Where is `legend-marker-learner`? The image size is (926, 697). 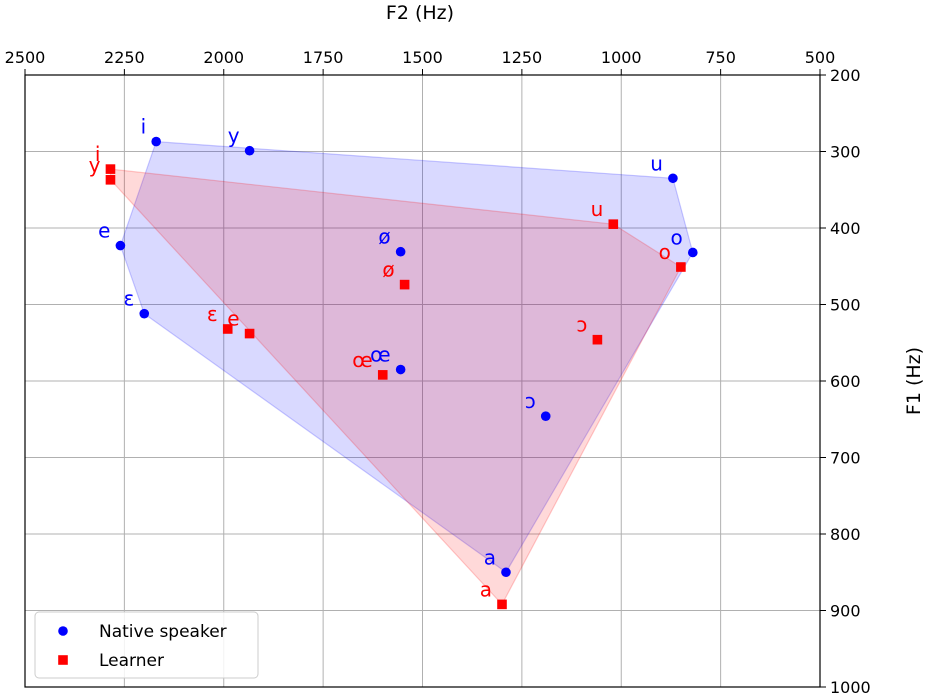 legend-marker-learner is located at coordinates (63, 660).